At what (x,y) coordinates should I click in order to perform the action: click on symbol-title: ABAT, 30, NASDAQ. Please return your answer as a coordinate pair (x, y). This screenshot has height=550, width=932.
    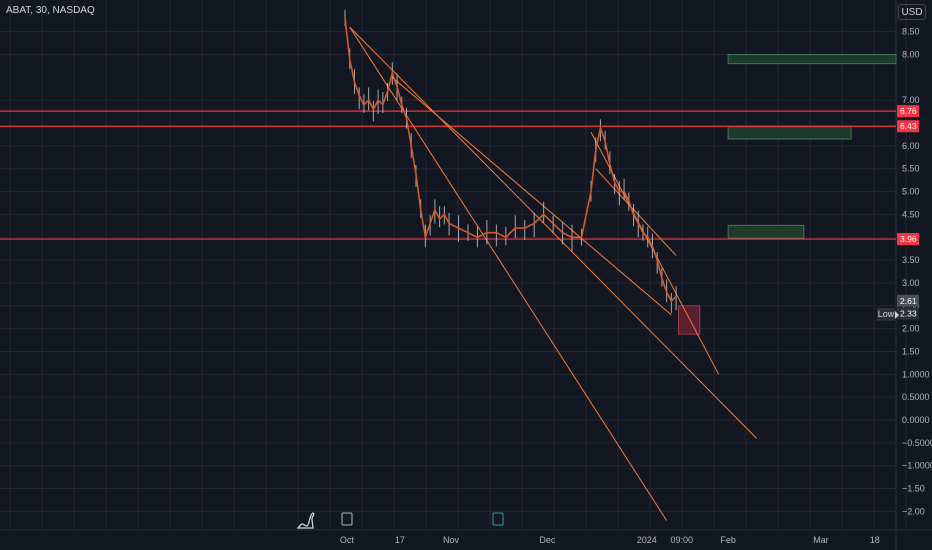
    Looking at the image, I should click on (50, 10).